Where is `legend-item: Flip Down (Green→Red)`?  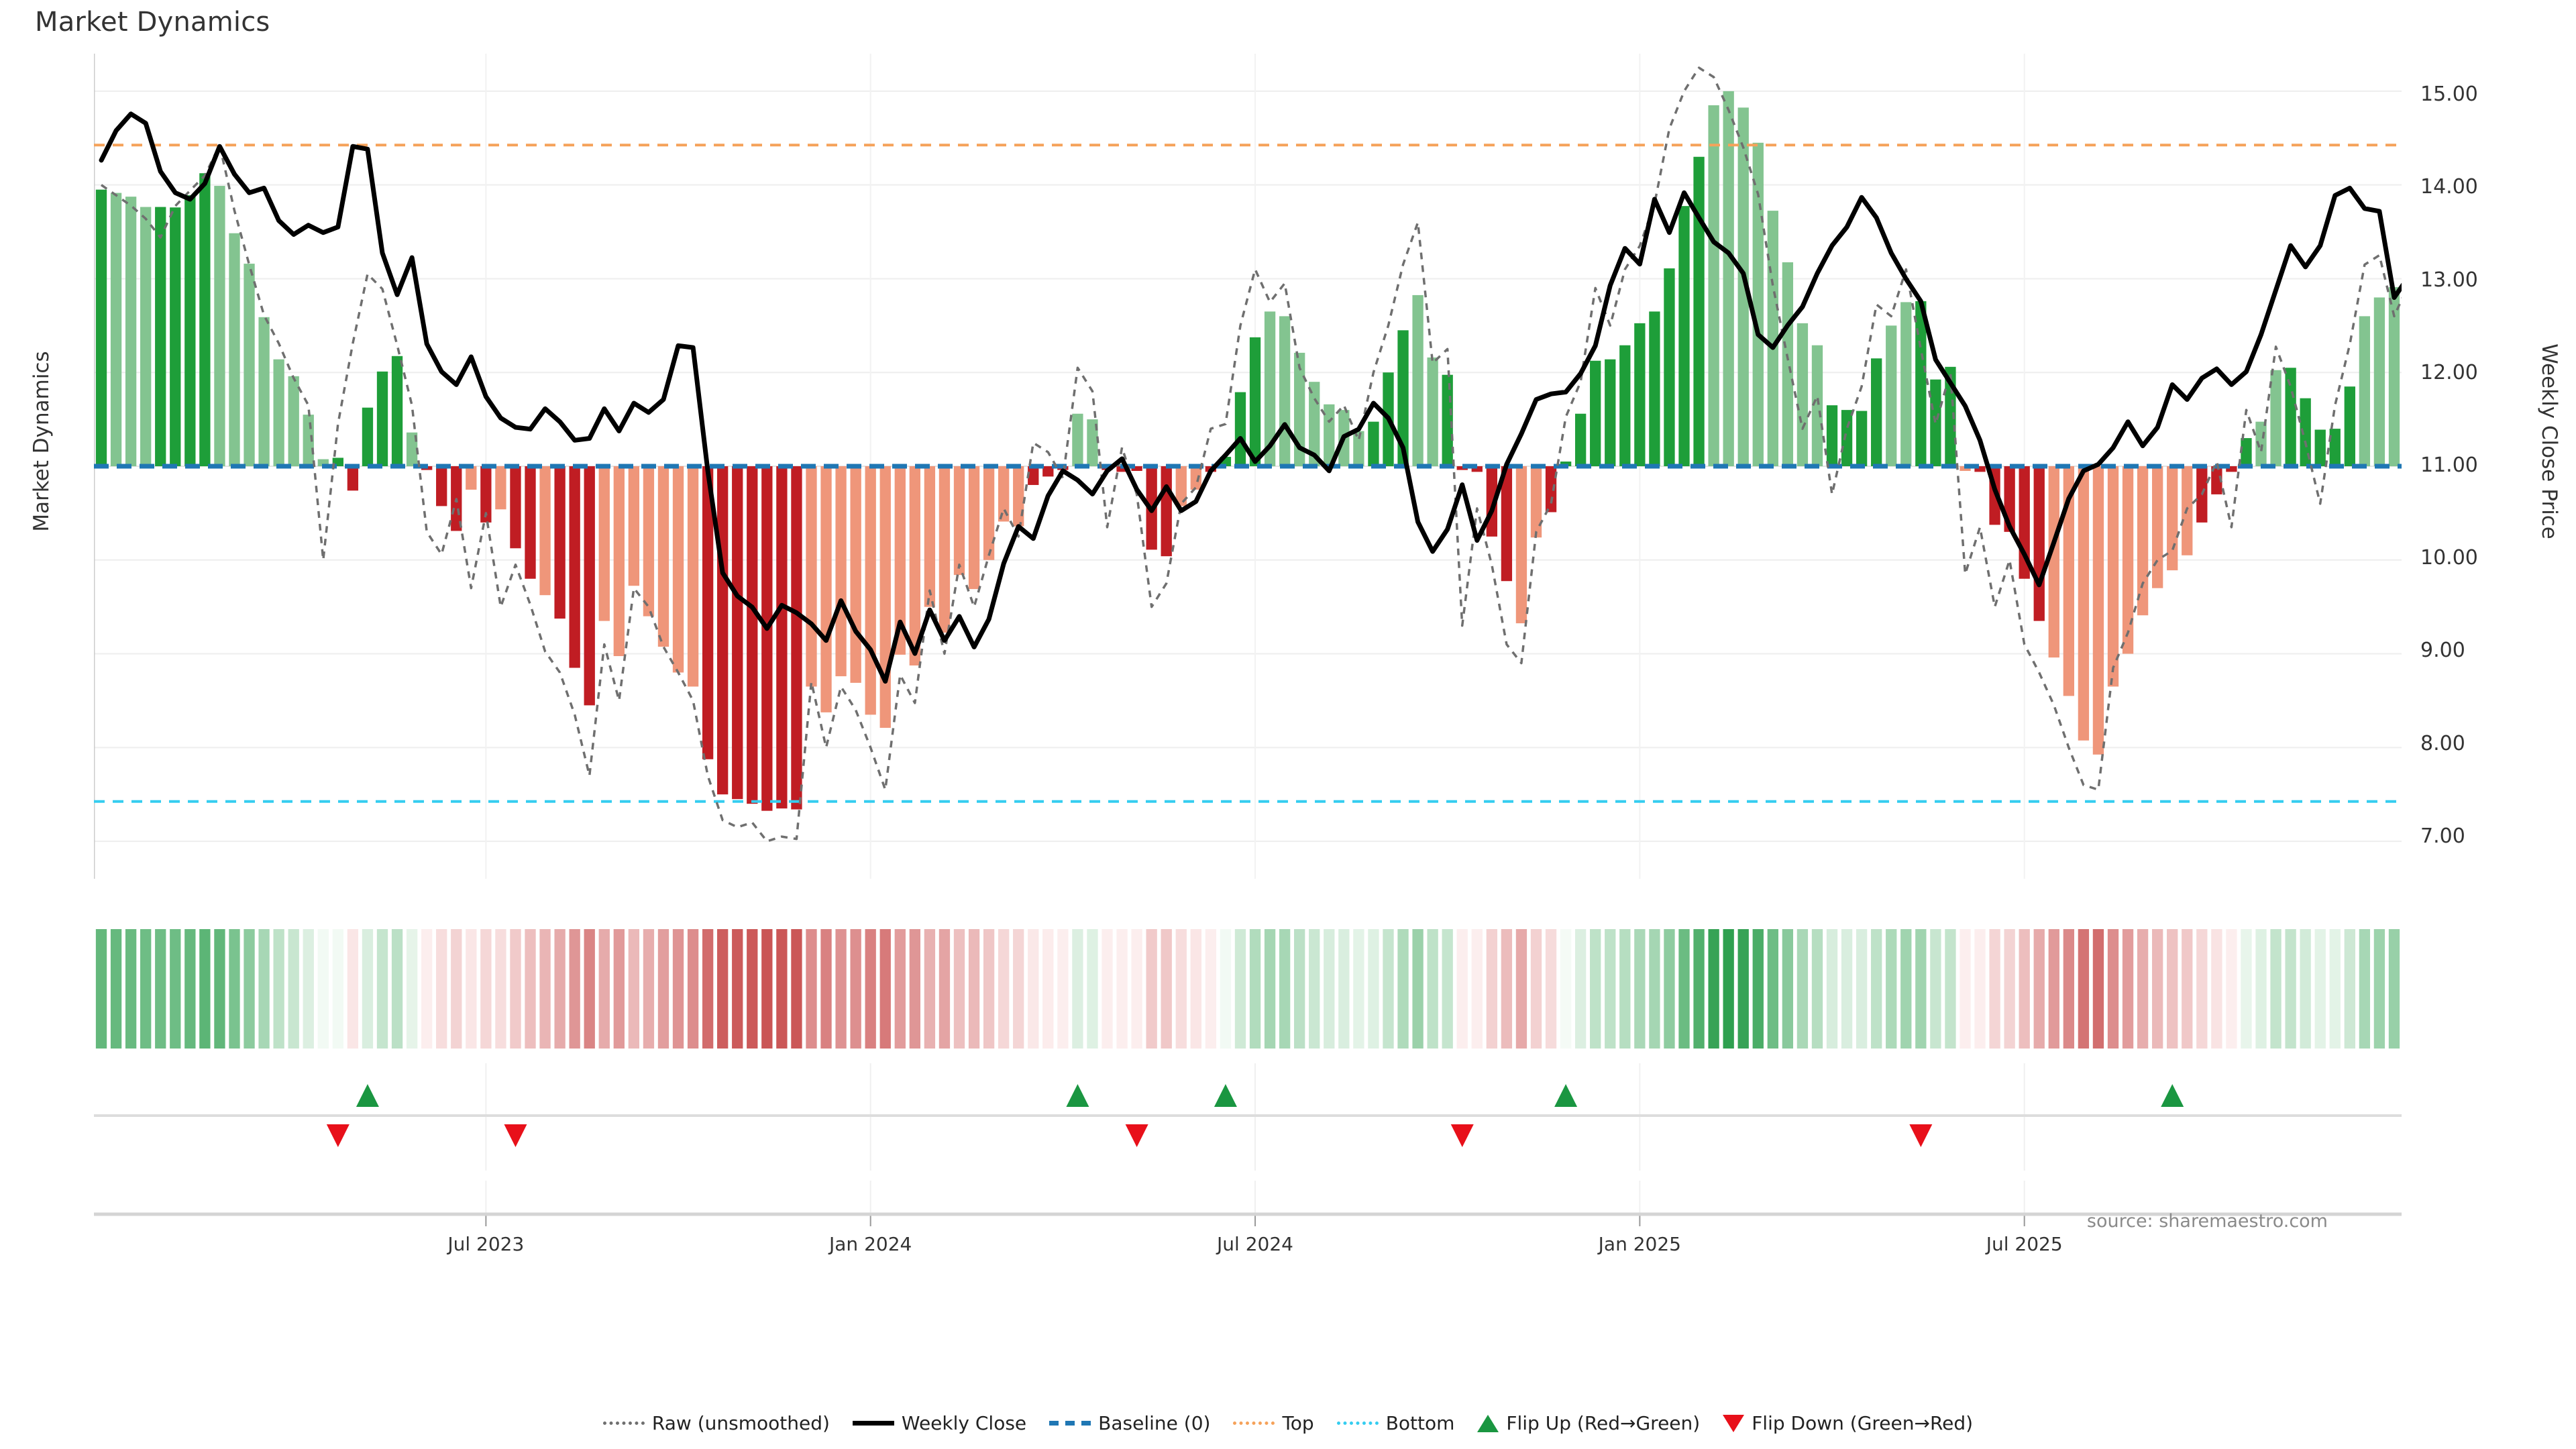
legend-item: Flip Down (Green→Red) is located at coordinates (1848, 1423).